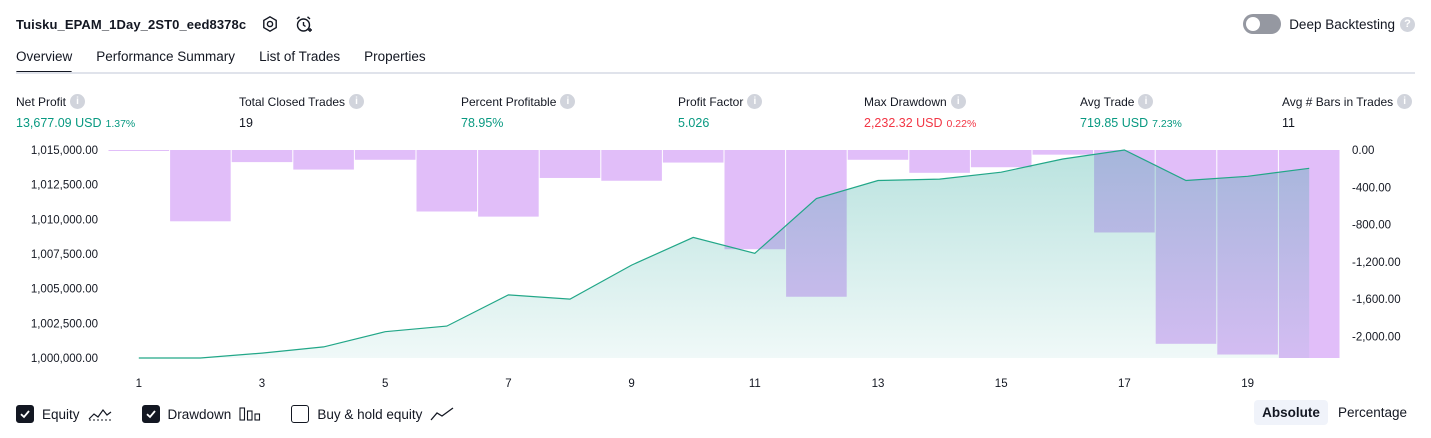  Describe the element at coordinates (1371, 188) in the screenshot. I see `right-axis-tick: -400.00` at that location.